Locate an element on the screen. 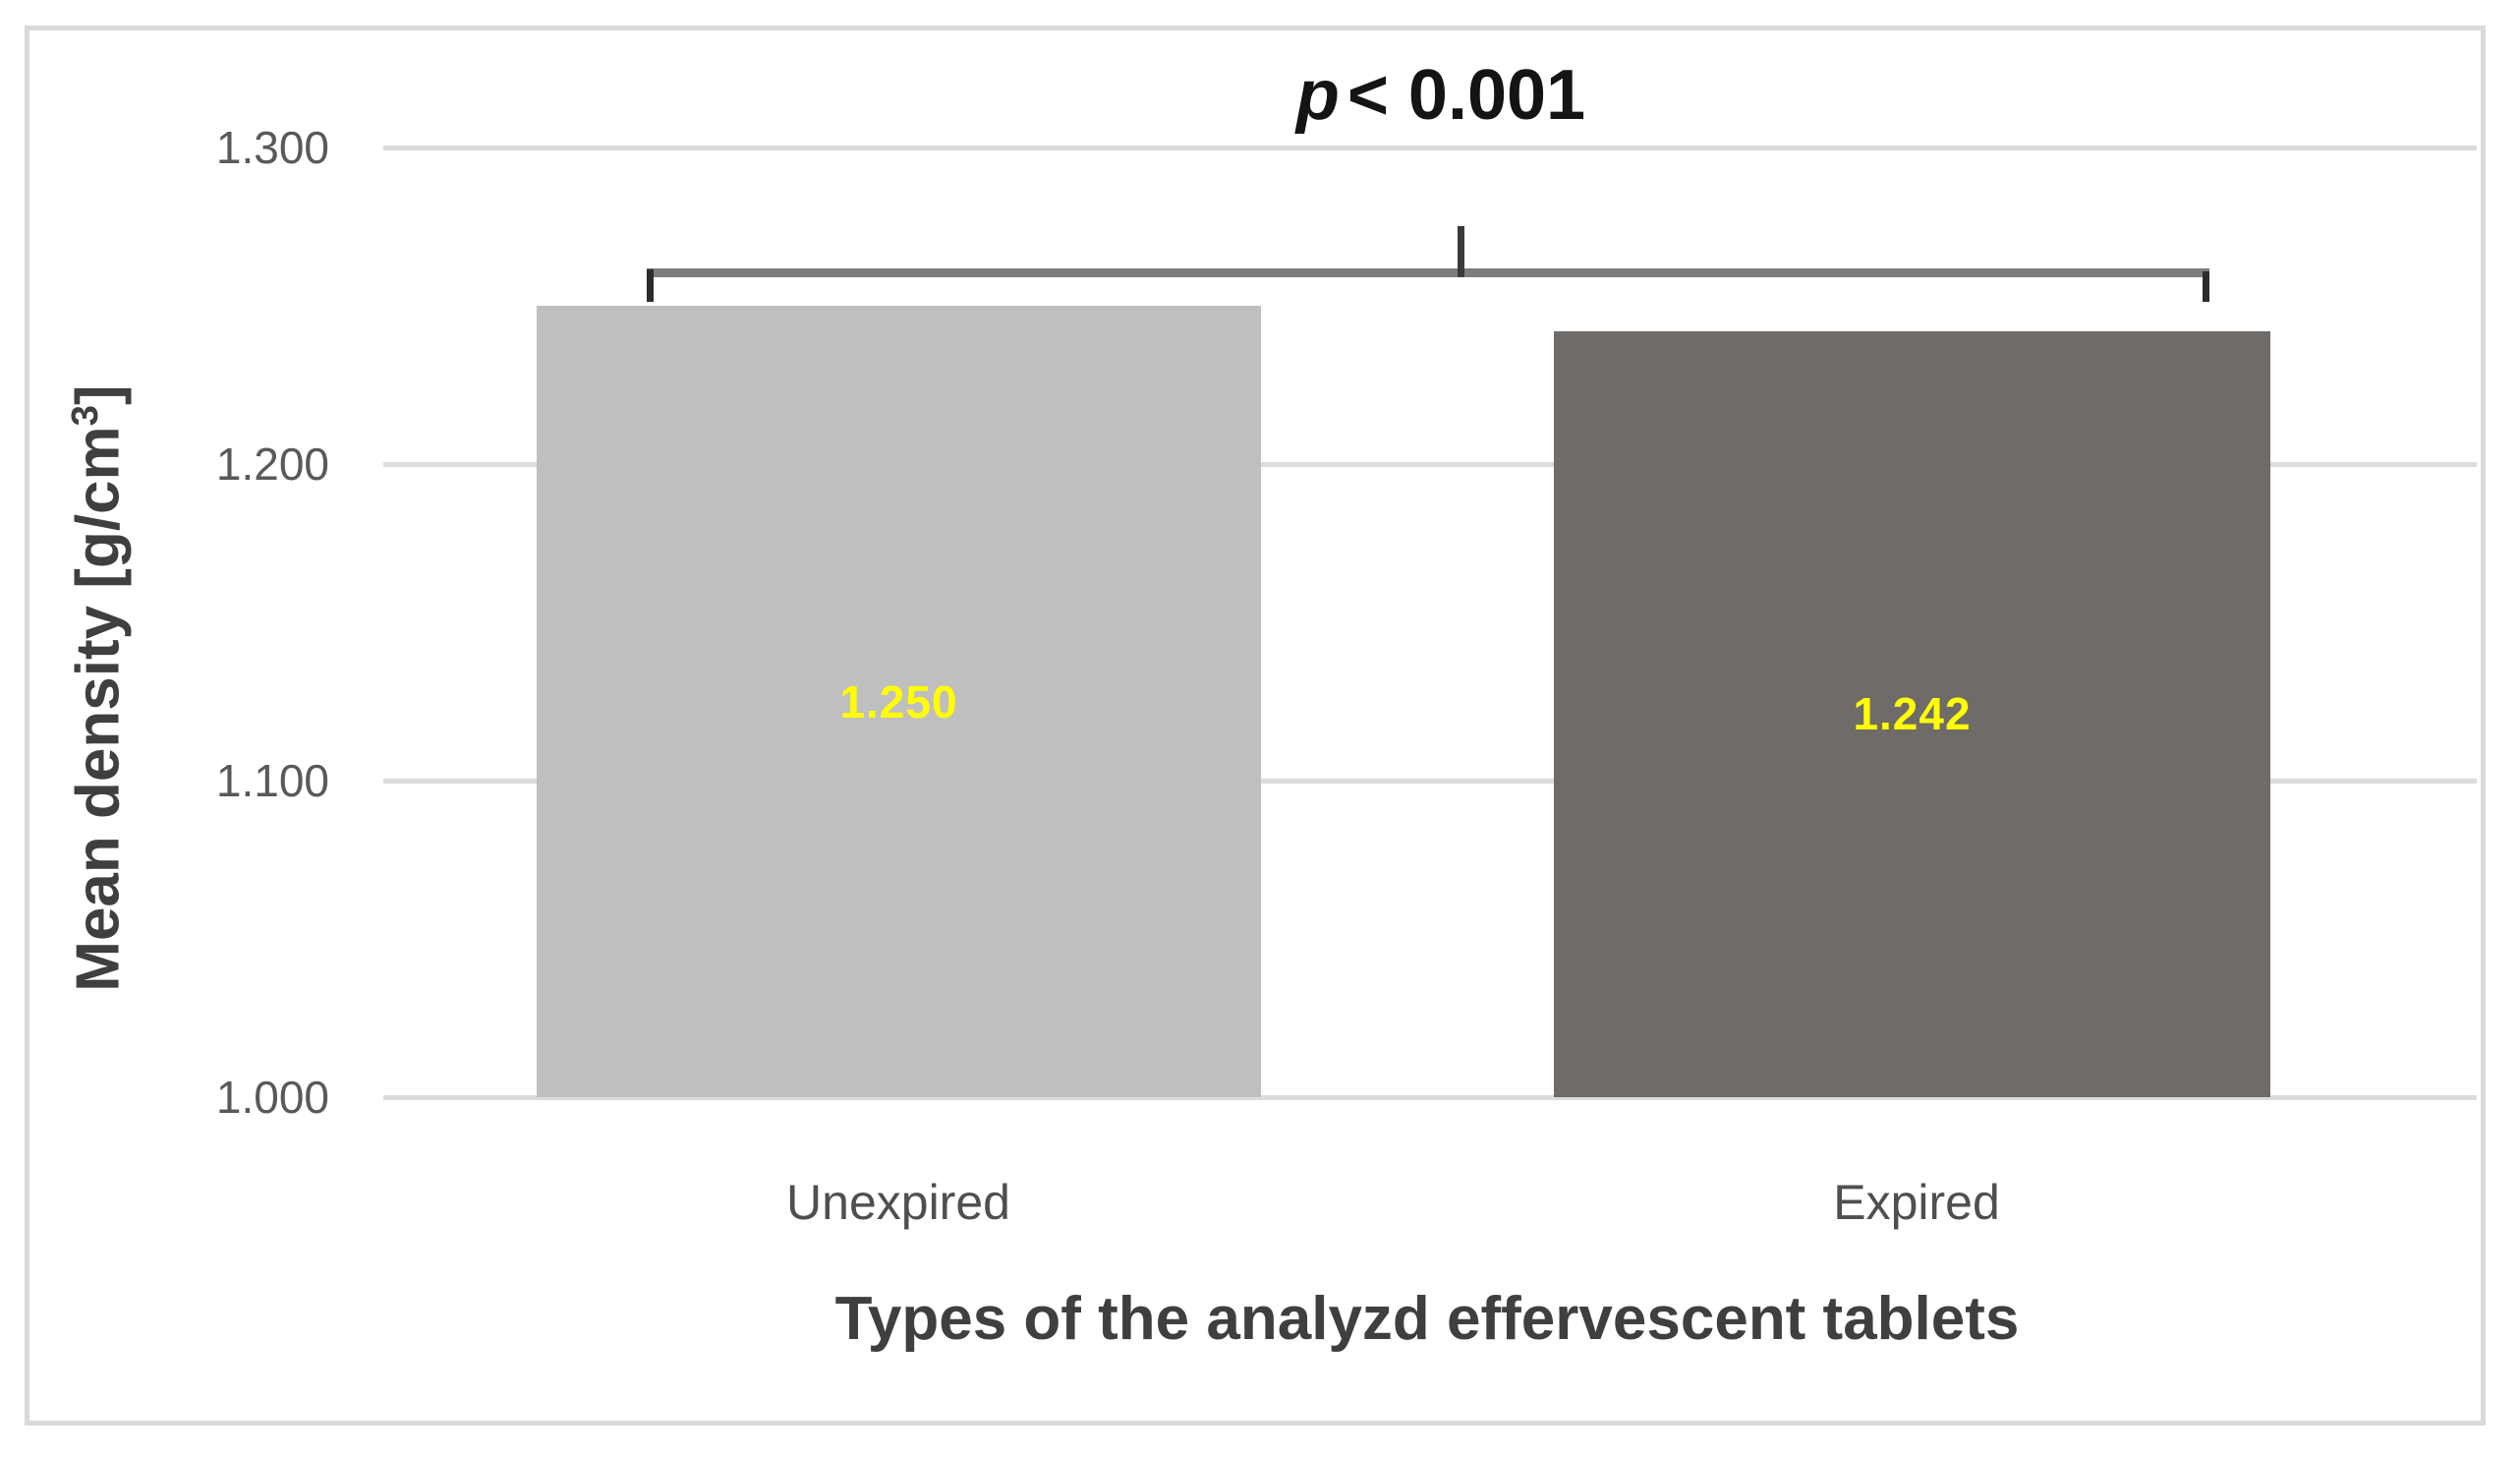 Image resolution: width=2520 pixels, height=1457 pixels. y-tick-label-1200: 1.200 is located at coordinates (272, 464).